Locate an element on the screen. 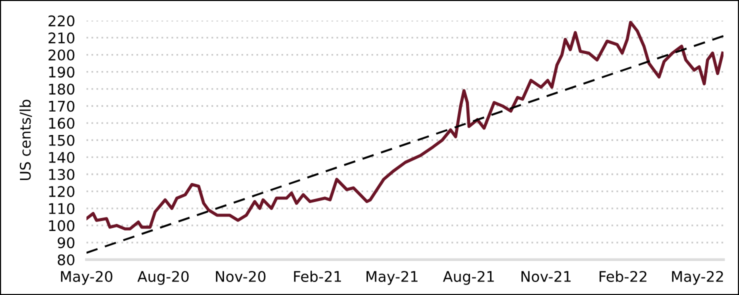 This screenshot has height=295, width=739. y-tick-label: 220 is located at coordinates (61, 20).